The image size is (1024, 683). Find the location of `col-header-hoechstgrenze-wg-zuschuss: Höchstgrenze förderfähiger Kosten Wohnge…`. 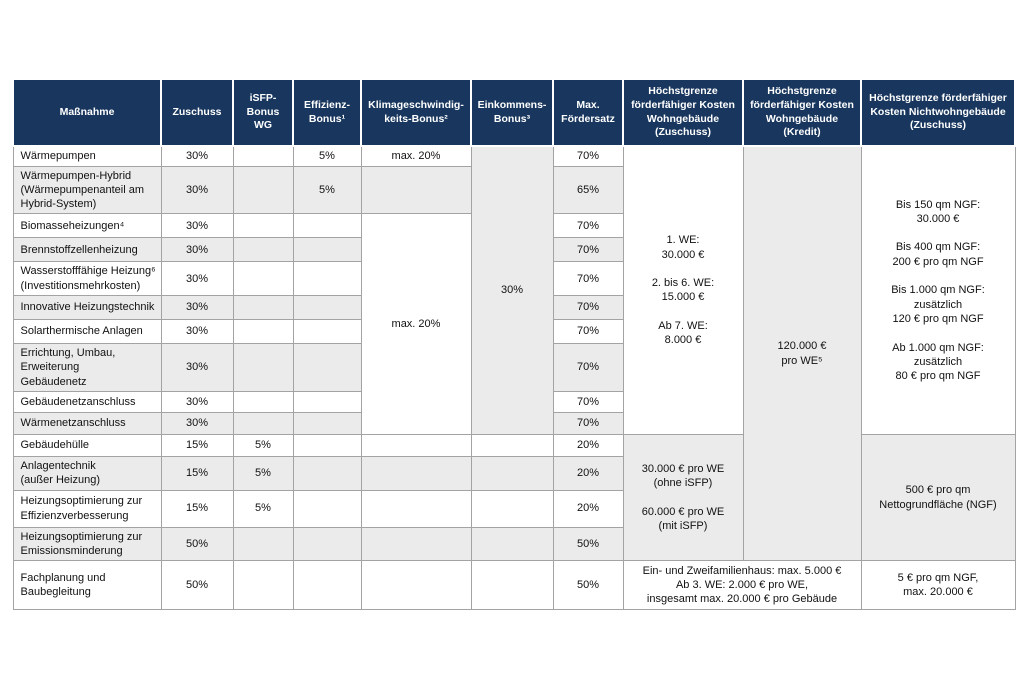

col-header-hoechstgrenze-wg-zuschuss: Höchstgrenze förderfähiger Kosten Wohnge… is located at coordinates (683, 112).